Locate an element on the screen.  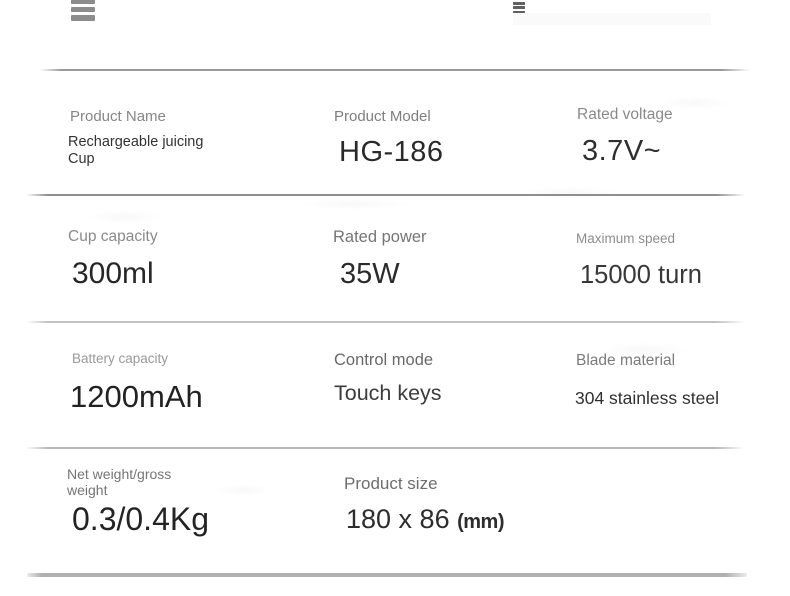
spec-value-control-mode: Touch keys is located at coordinates (388, 393).